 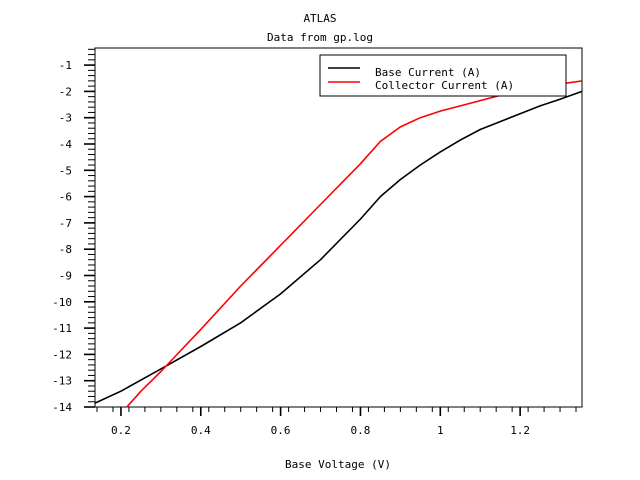 I want to click on x-axis-label: Base Voltage (V), so click(x=338, y=464).